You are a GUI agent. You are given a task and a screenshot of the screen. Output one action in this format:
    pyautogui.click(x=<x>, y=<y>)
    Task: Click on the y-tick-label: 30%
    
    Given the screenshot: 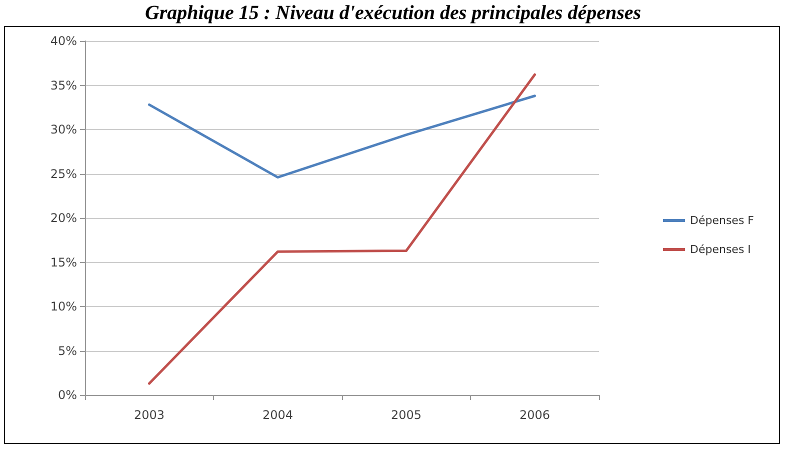 What is the action you would take?
    pyautogui.click(x=63, y=129)
    